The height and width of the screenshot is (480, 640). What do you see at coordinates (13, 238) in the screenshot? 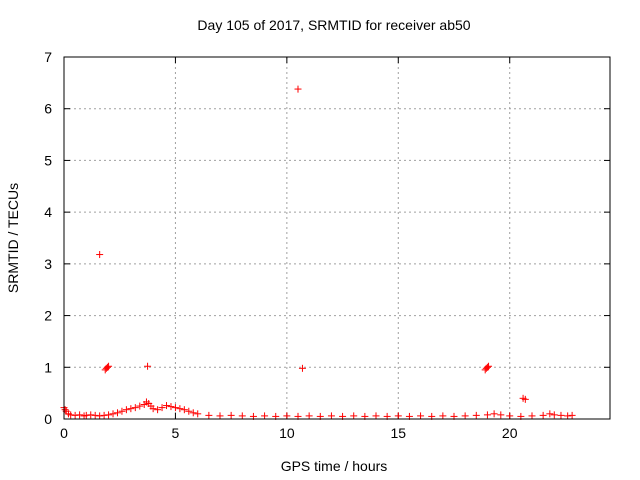
I see `y-axis-label: SRMTID / TECUs` at bounding box center [13, 238].